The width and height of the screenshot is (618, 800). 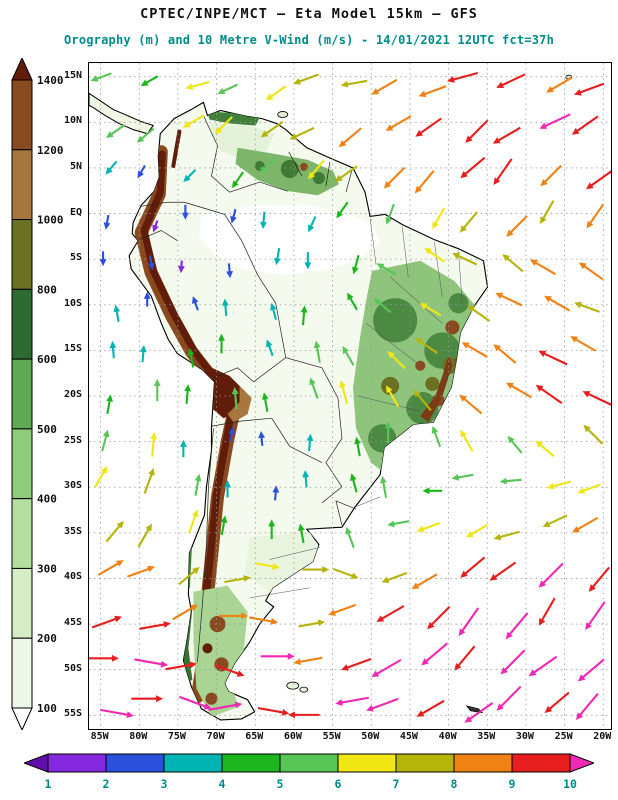 I want to click on orography-tick-label: 600, so click(x=47, y=359).